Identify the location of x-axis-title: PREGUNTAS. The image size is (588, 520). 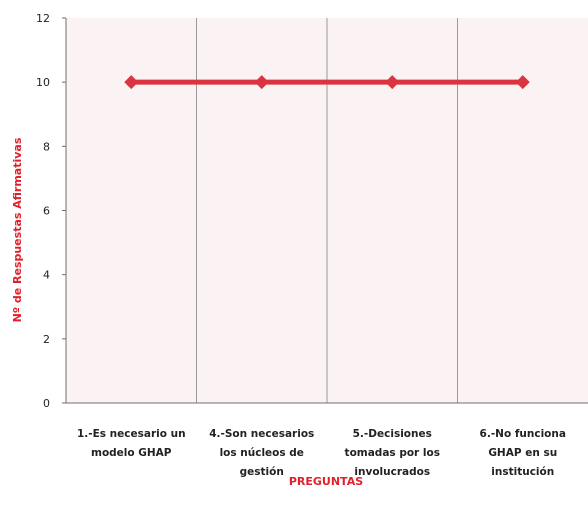
(326, 481).